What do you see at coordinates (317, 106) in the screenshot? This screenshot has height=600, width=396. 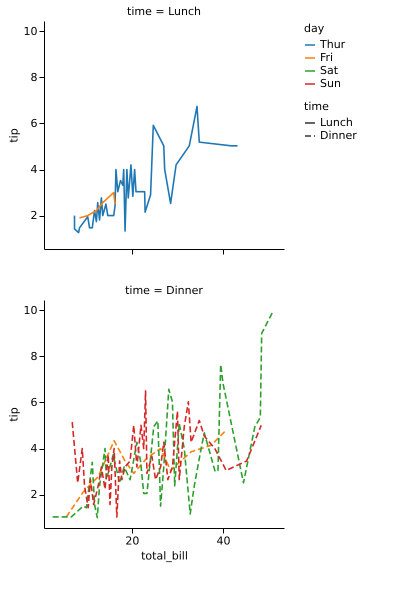 I see `legend-title: time` at bounding box center [317, 106].